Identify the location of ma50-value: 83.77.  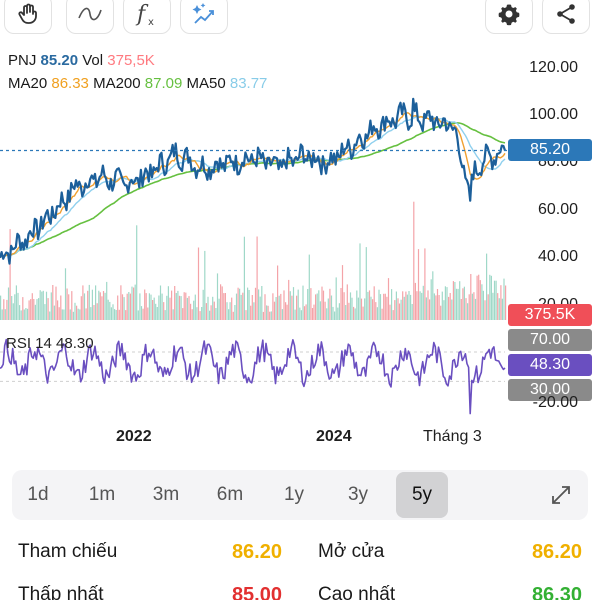
(248, 83).